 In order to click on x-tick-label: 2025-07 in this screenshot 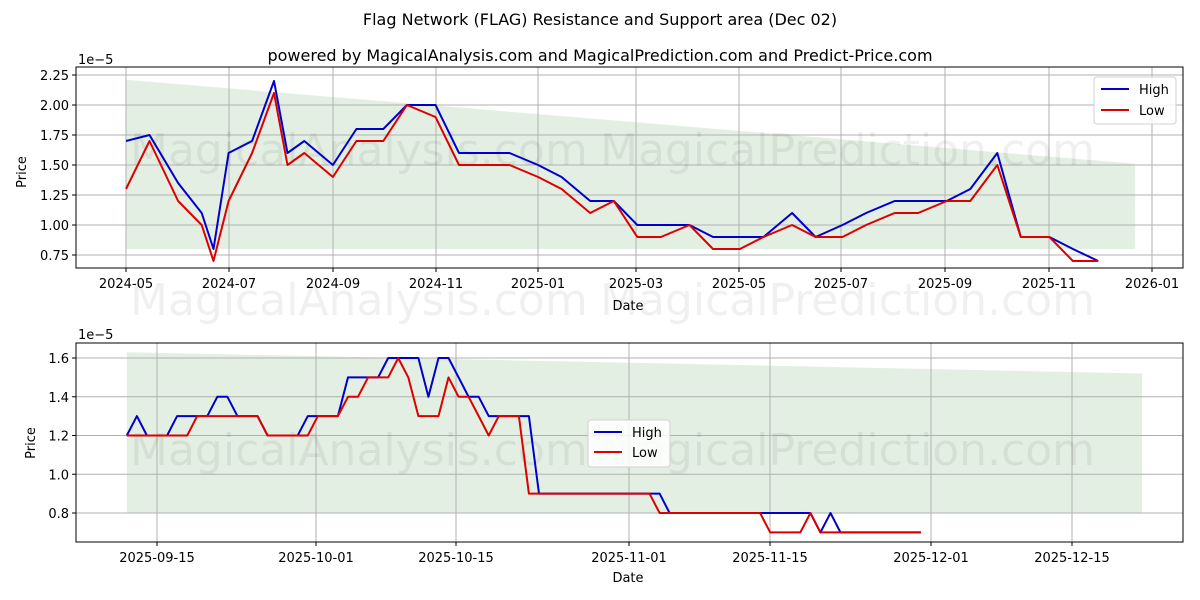, I will do `click(841, 284)`.